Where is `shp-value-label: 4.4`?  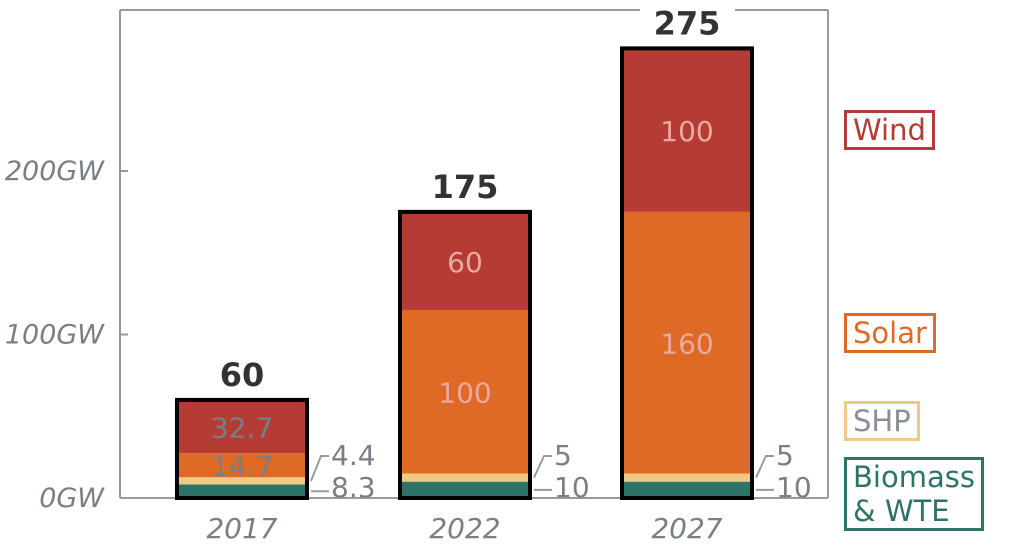
shp-value-label: 4.4 is located at coordinates (353, 455).